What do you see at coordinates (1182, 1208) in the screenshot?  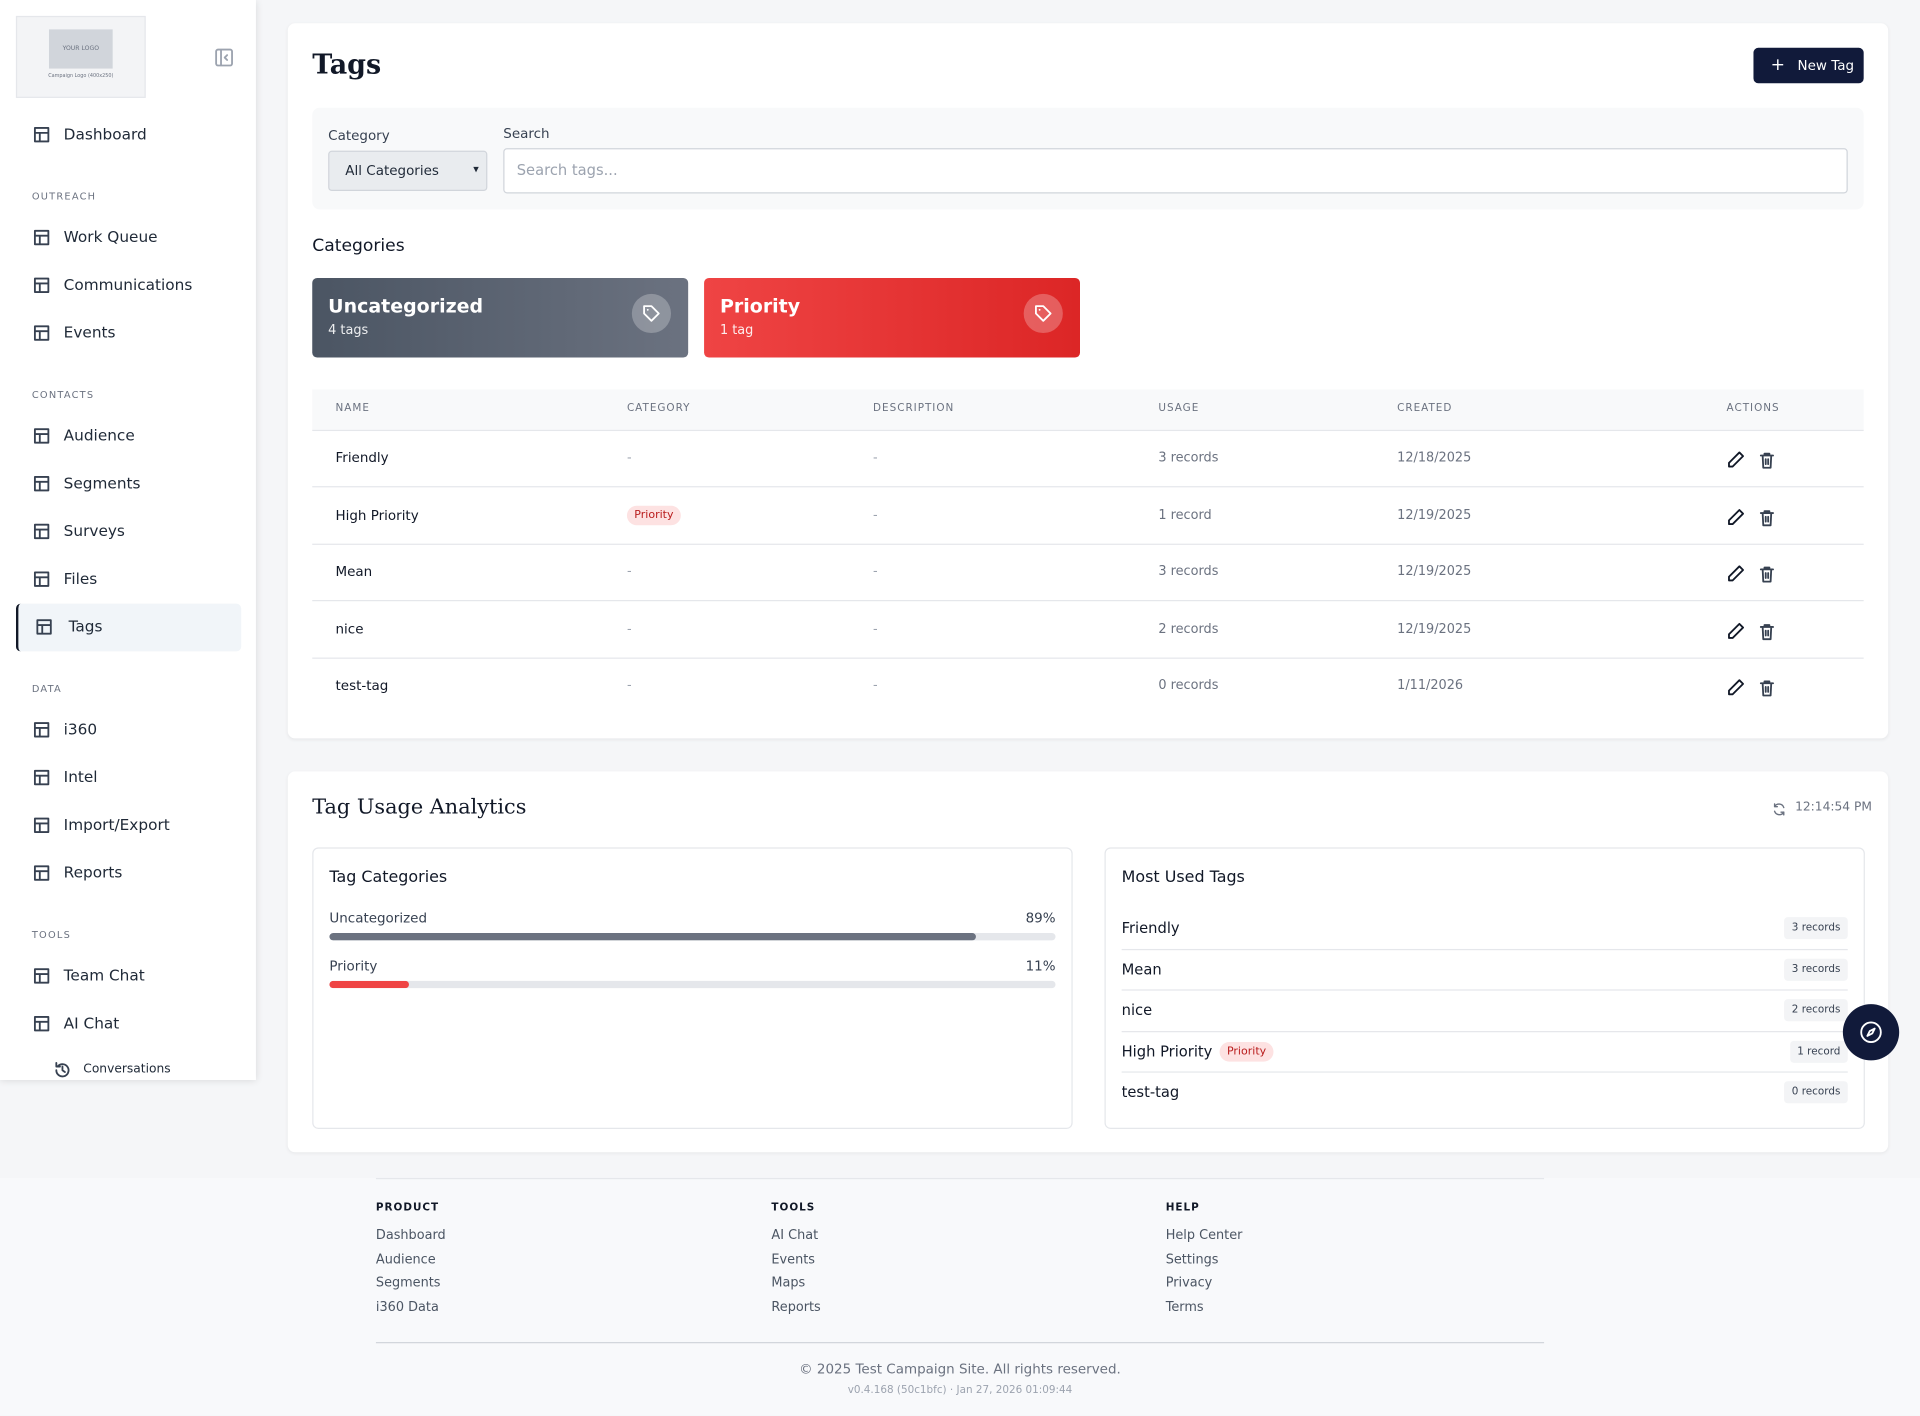 I see `footer-heading: HELP` at bounding box center [1182, 1208].